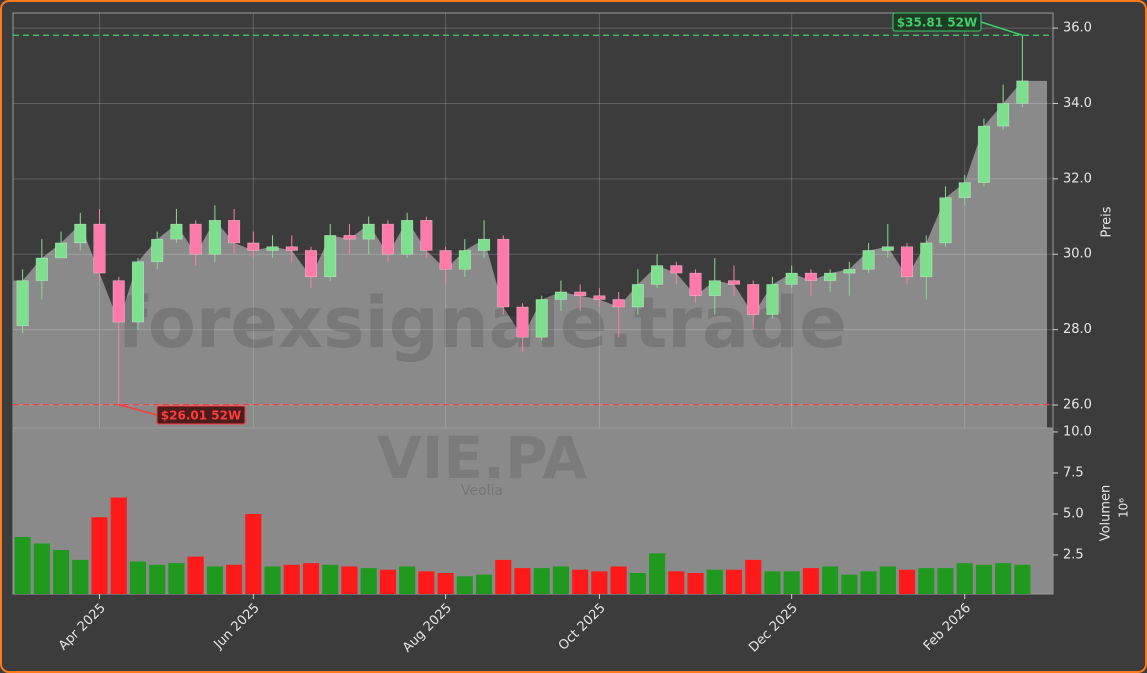 This screenshot has height=673, width=1147. I want to click on annotation-label: $35.81 52W, so click(937, 23).